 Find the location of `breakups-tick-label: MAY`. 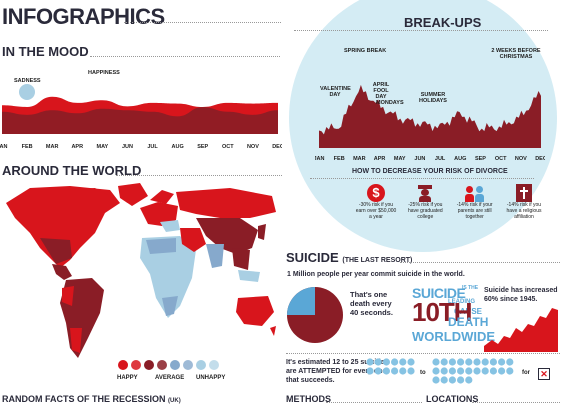

breakups-tick-label: MAY is located at coordinates (400, 159).